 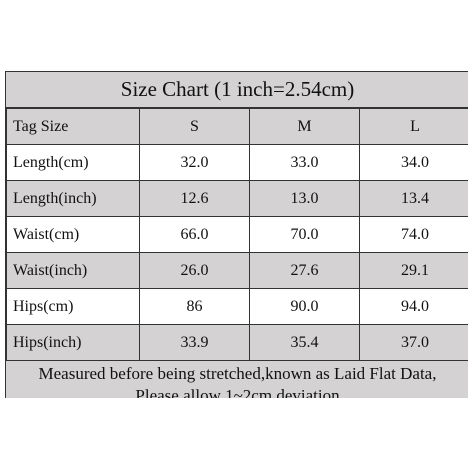 What do you see at coordinates (413, 234) in the screenshot?
I see `cell-l: 74.0` at bounding box center [413, 234].